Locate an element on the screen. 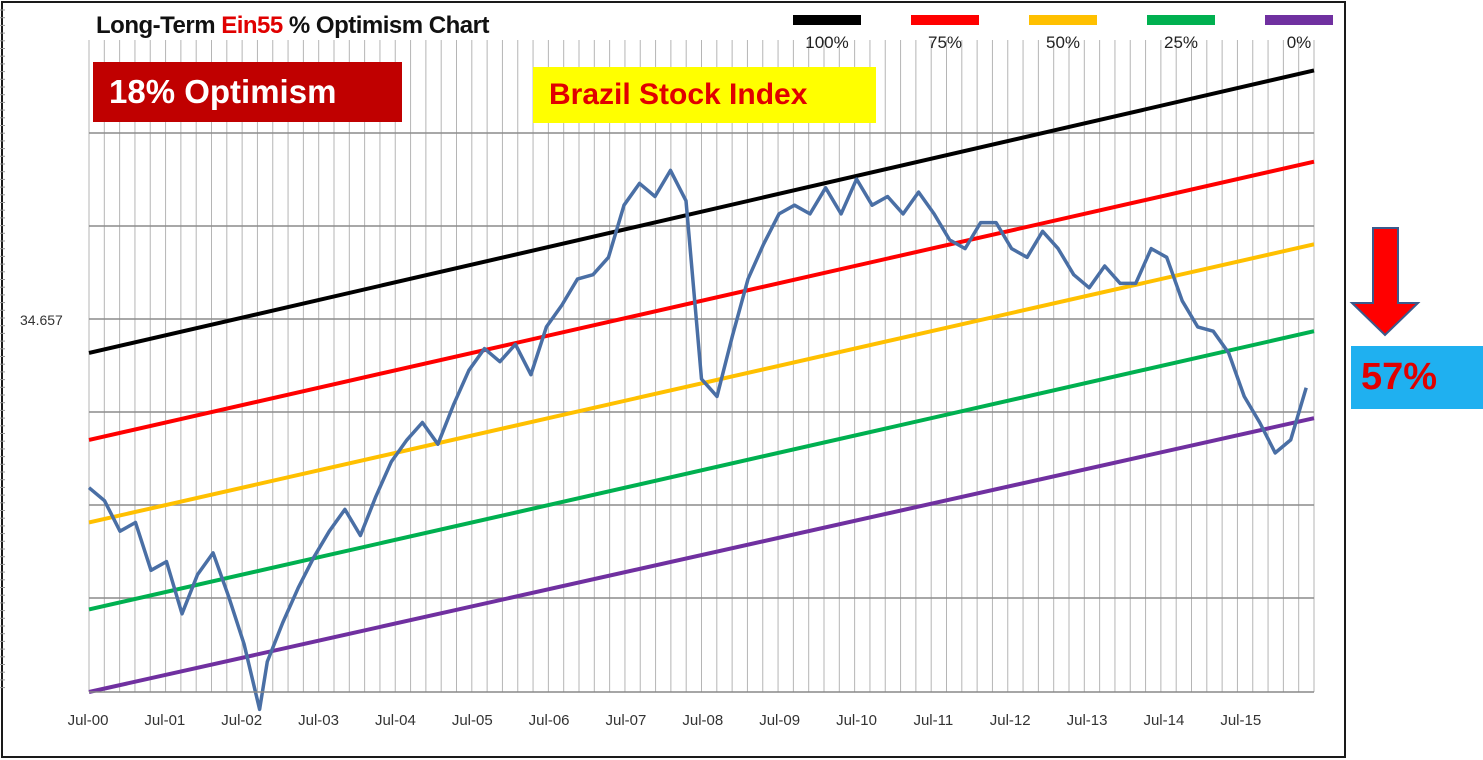 The image size is (1483, 760). x-tick-label: Jul-09 is located at coordinates (780, 720).